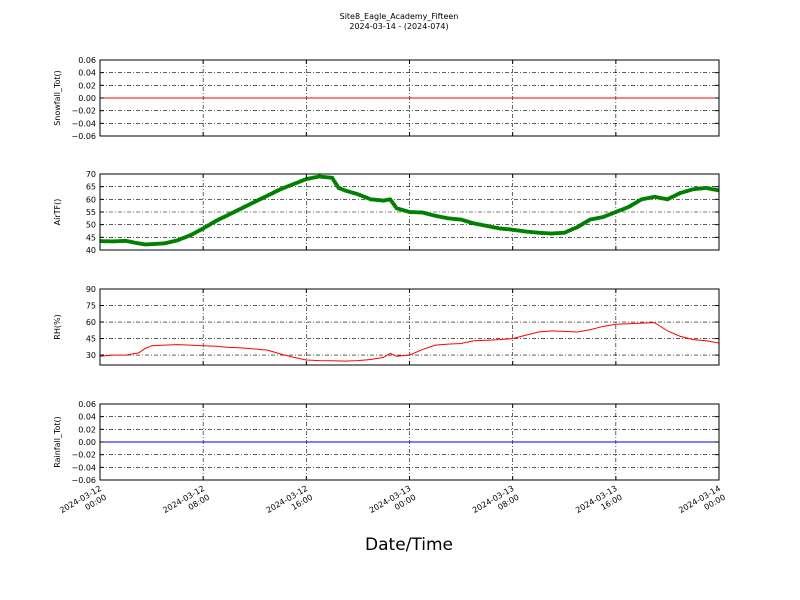 Image resolution: width=800 pixels, height=600 pixels. I want to click on y-tick-label: 30, so click(91, 355).